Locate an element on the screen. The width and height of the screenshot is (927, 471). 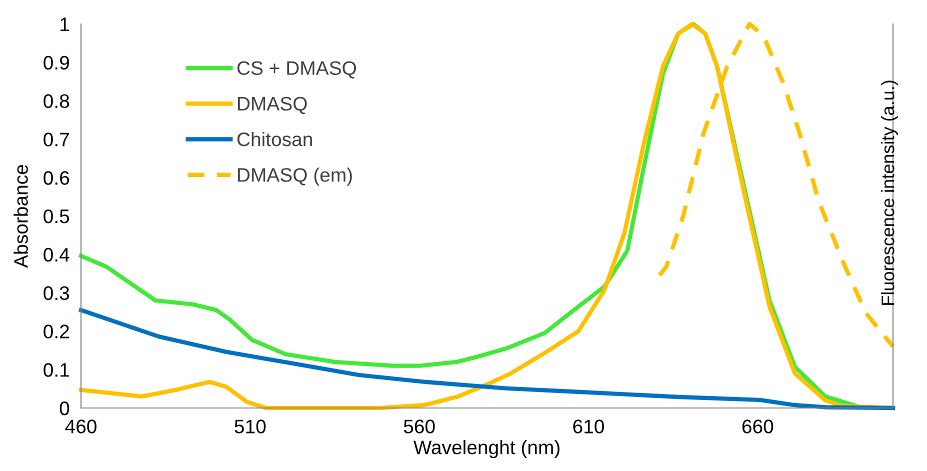
y-tick-label: 1 is located at coordinates (64, 25).